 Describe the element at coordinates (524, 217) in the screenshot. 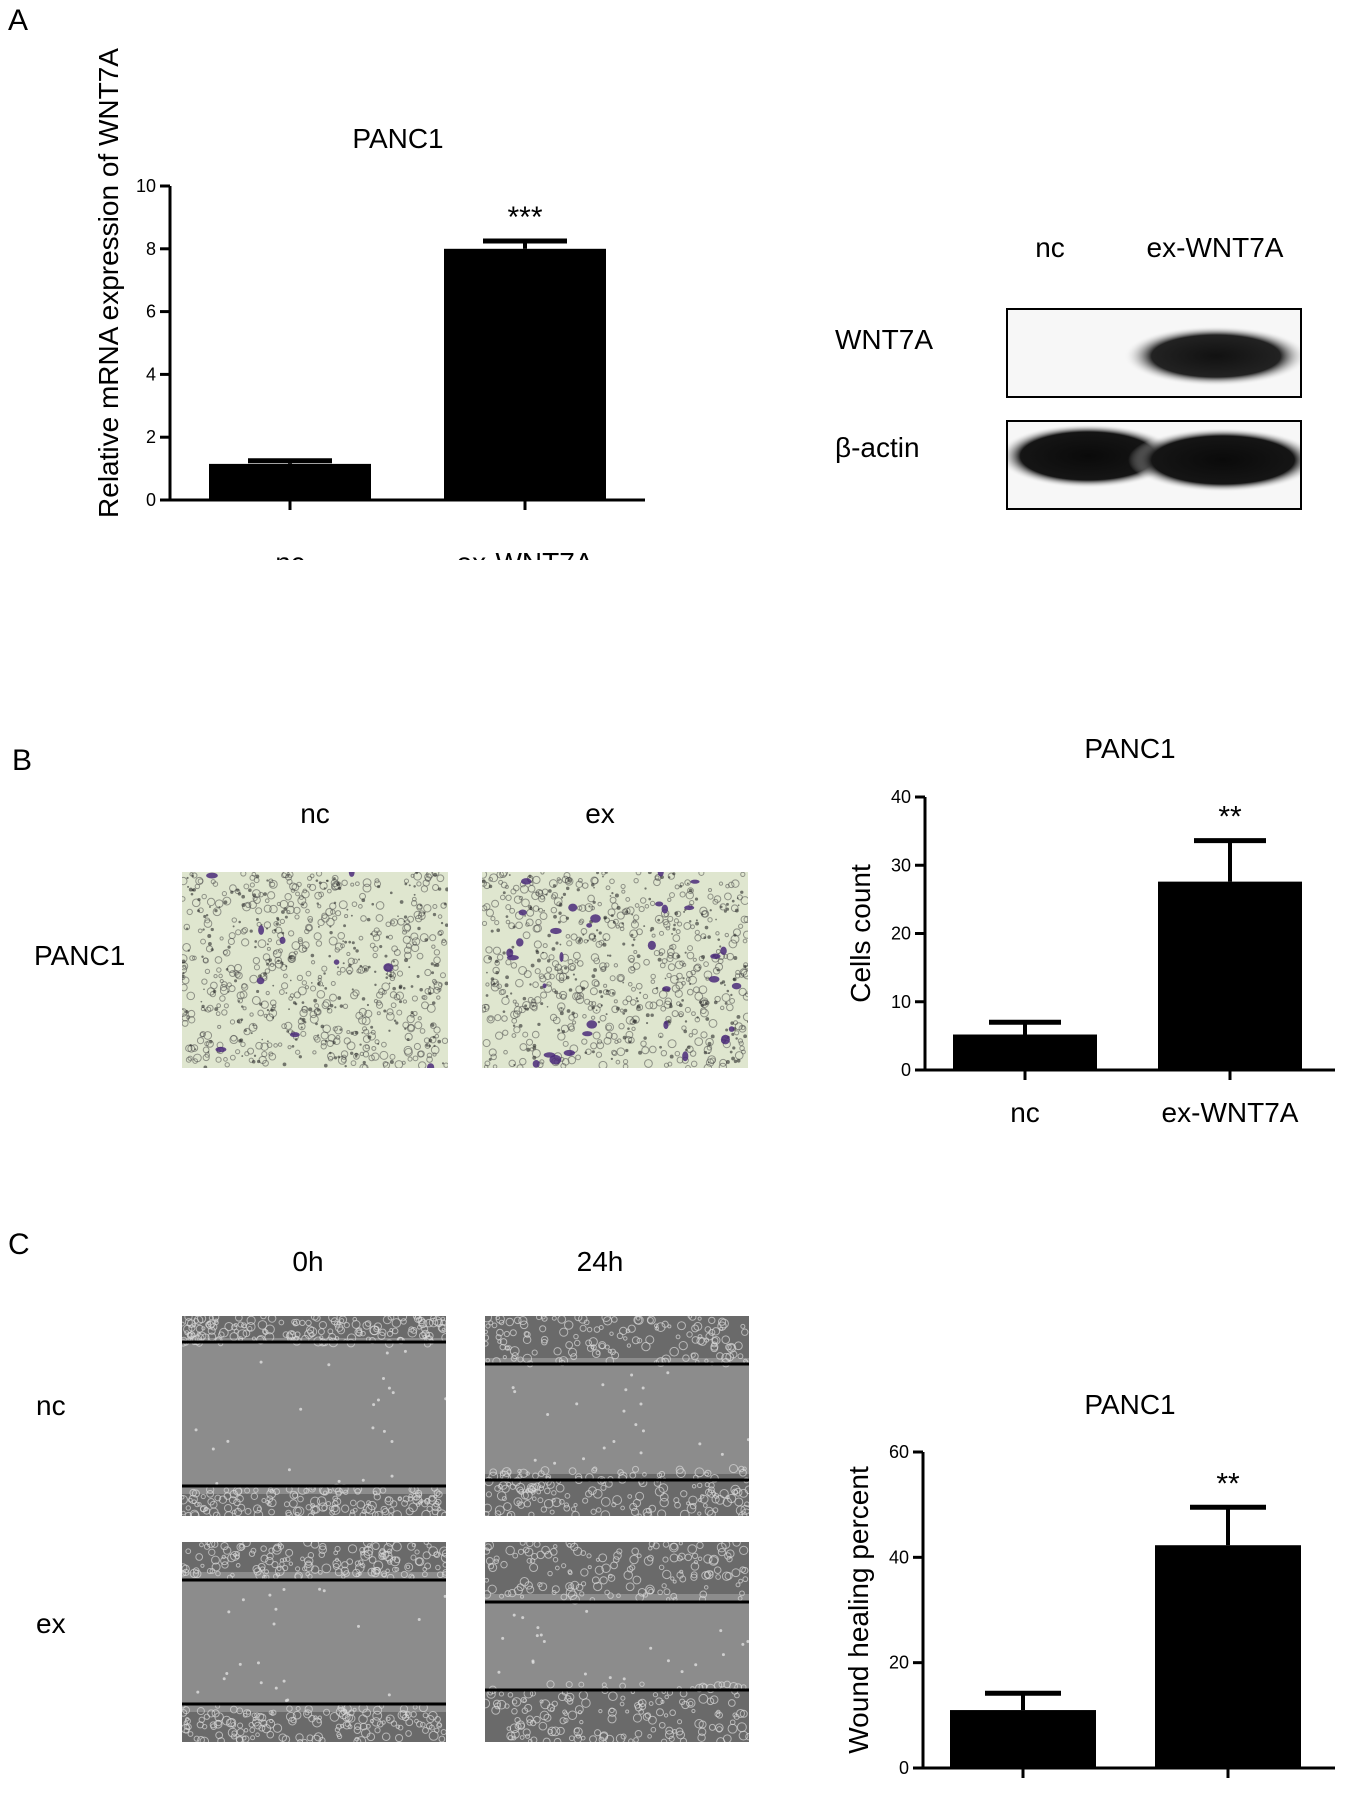

I see `chart-a-significance-1: ***` at that location.